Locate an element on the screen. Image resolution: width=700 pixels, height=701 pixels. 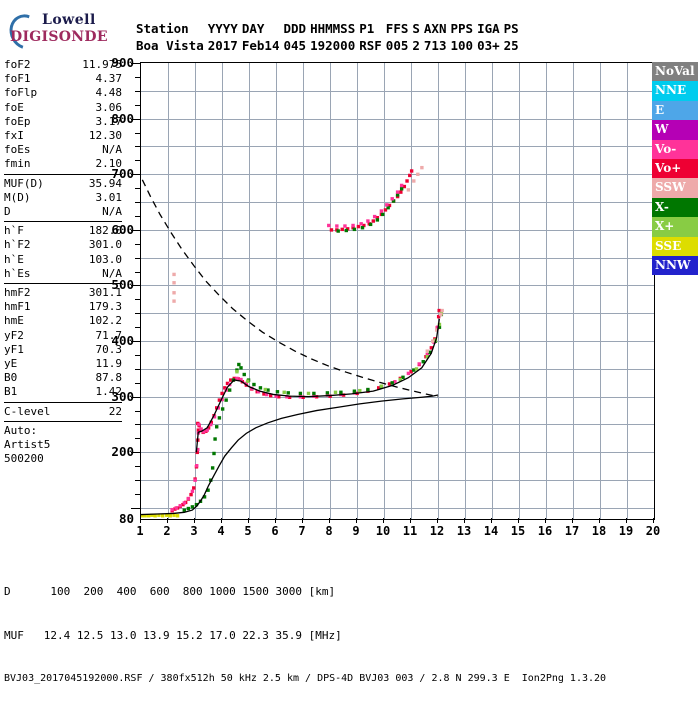
station-col-label-pps: PPS is located at coordinates (462, 28).